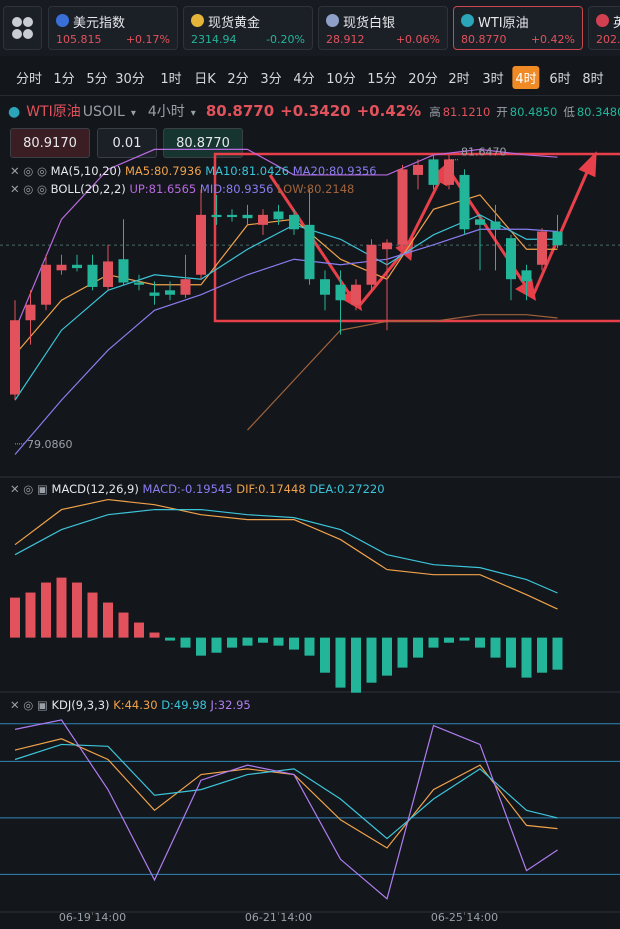 This screenshot has width=620, height=929. What do you see at coordinates (484, 152) in the screenshot?
I see `extreme-label: 81.6470` at bounding box center [484, 152].